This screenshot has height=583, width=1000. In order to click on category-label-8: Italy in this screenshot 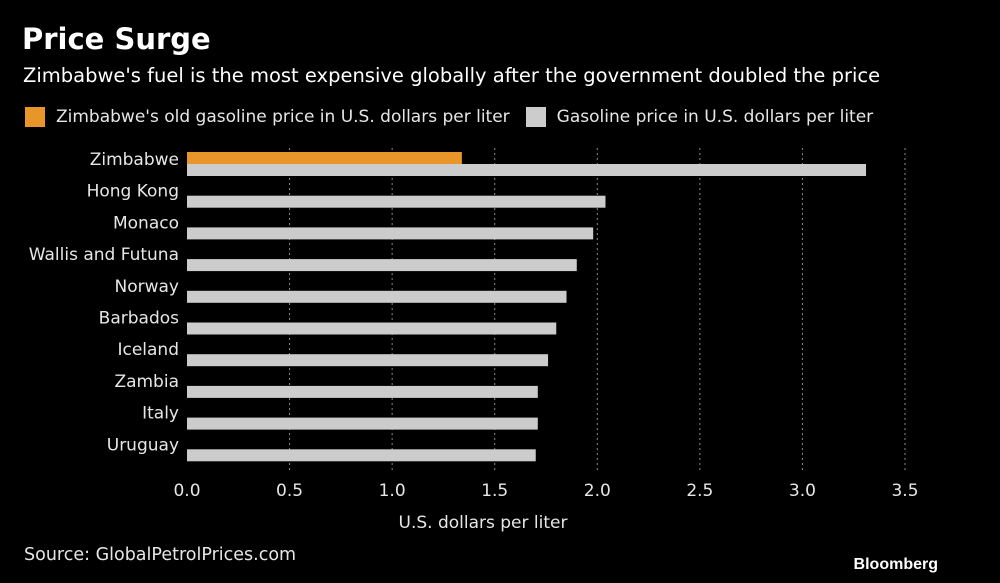, I will do `click(160, 414)`.